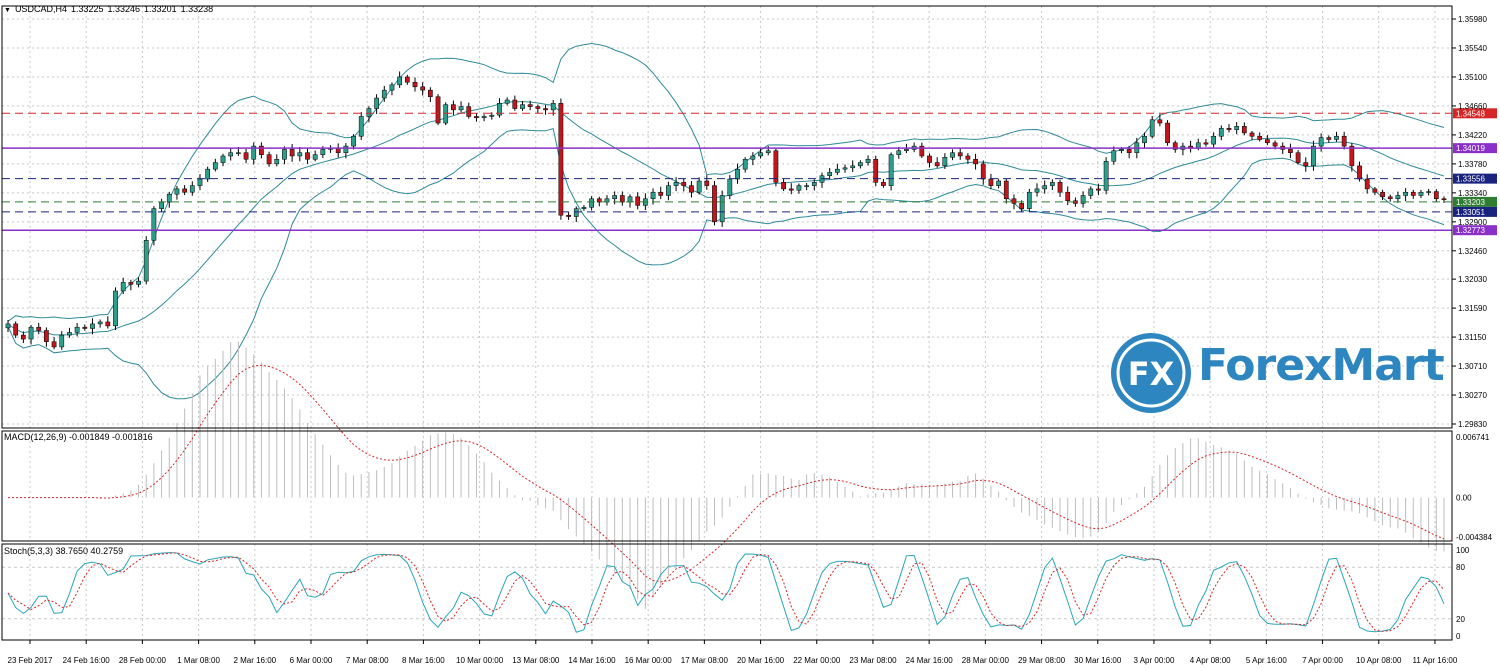 This screenshot has height=670, width=1500. I want to click on x-tick-label: 24 Feb 16:00, so click(87, 660).